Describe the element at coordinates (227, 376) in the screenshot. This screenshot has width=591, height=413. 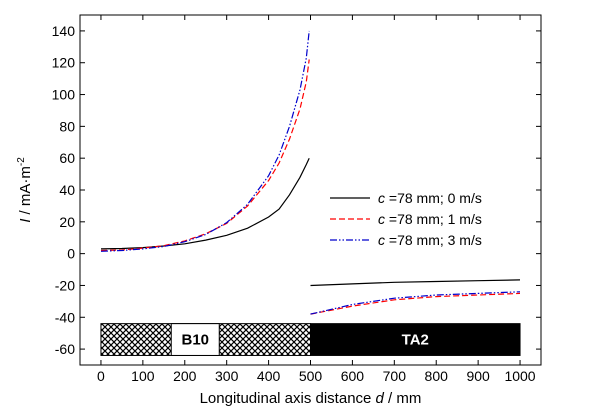
I see `x-tick-label: 300` at that location.